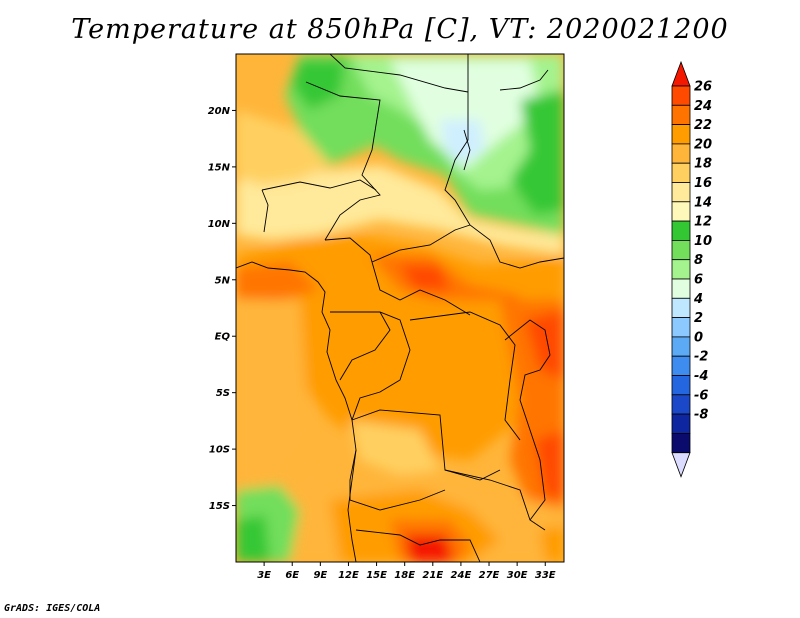 Image resolution: width=800 pixels, height=618 pixels. What do you see at coordinates (545, 575) in the screenshot?
I see `lon-label: 33E` at bounding box center [545, 575].